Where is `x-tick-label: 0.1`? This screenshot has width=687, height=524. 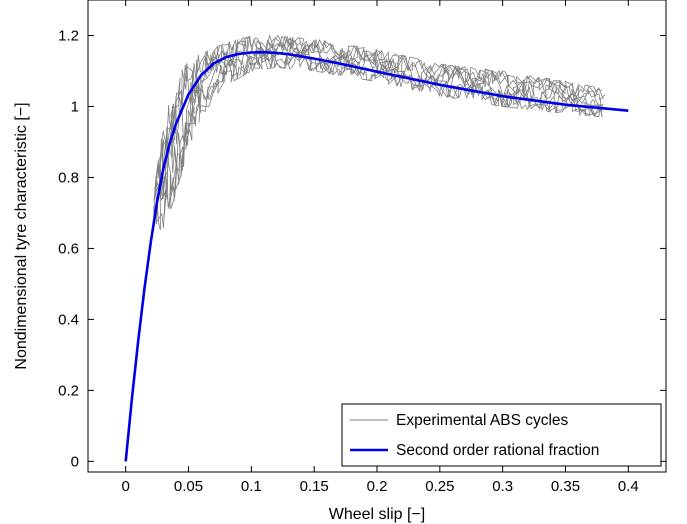 x-tick-label: 0.1 is located at coordinates (251, 486).